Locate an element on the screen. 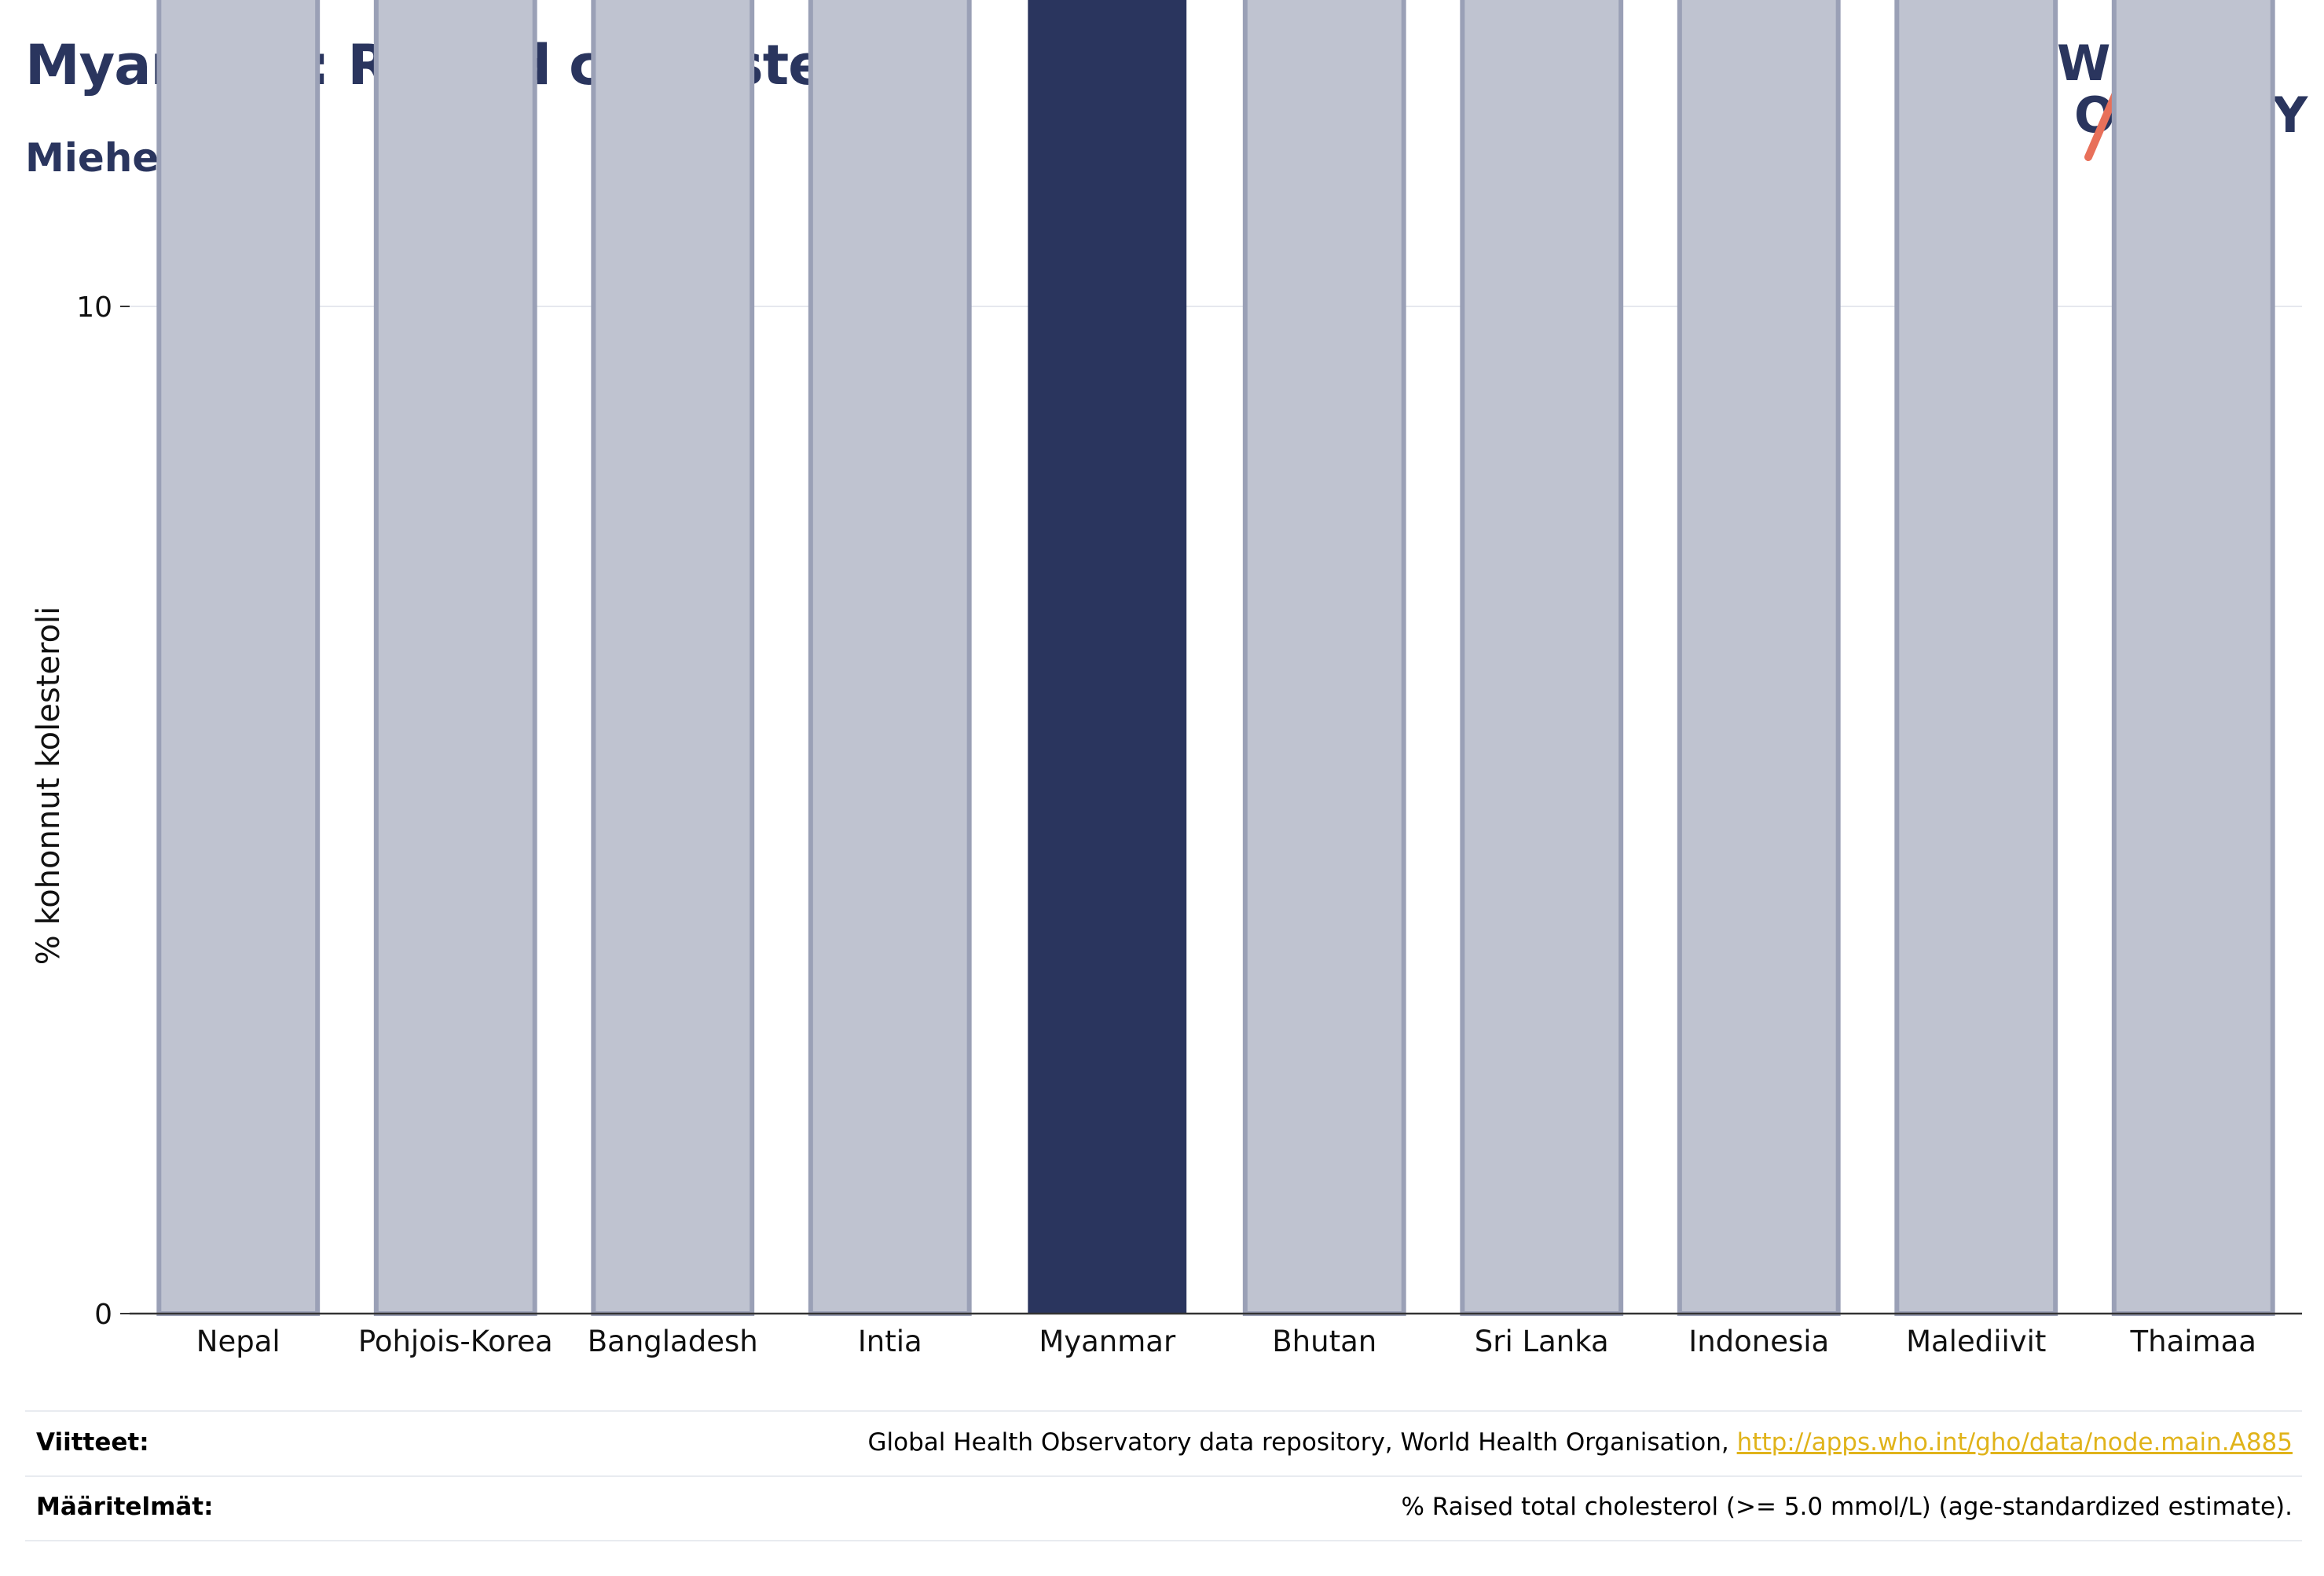 The height and width of the screenshot is (1576, 2324). x-tick-label: Myanmar is located at coordinates (1107, 1341).